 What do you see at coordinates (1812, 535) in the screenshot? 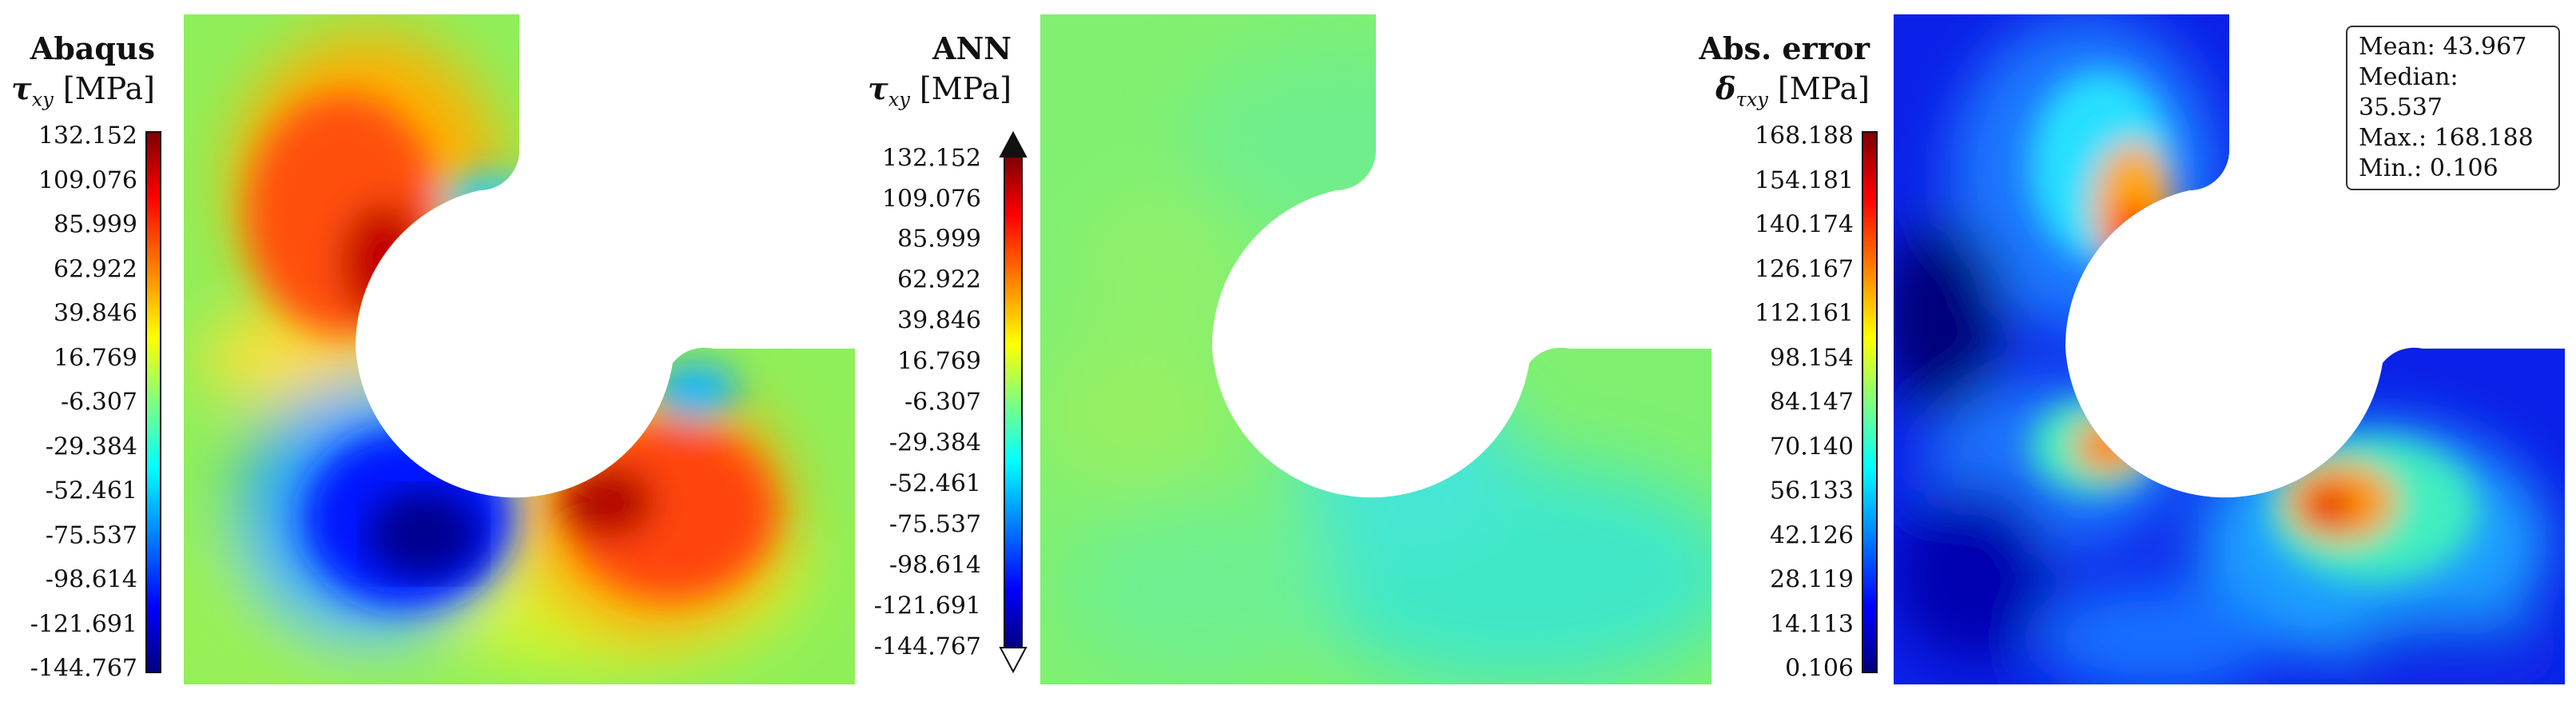
I see `tick-label: 42.126` at bounding box center [1812, 535].